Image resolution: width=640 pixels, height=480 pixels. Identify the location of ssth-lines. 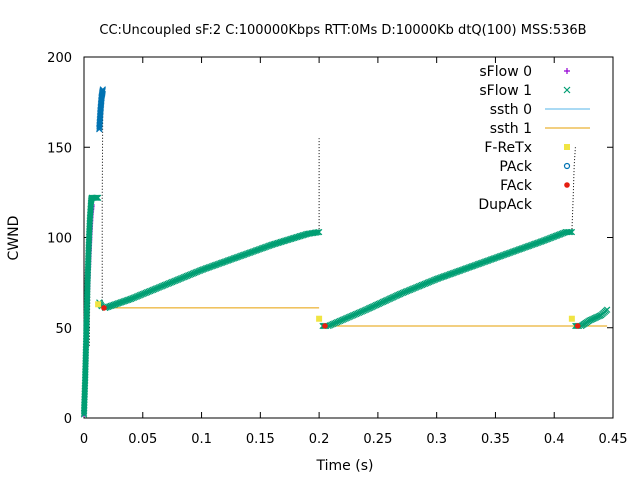
(353, 317).